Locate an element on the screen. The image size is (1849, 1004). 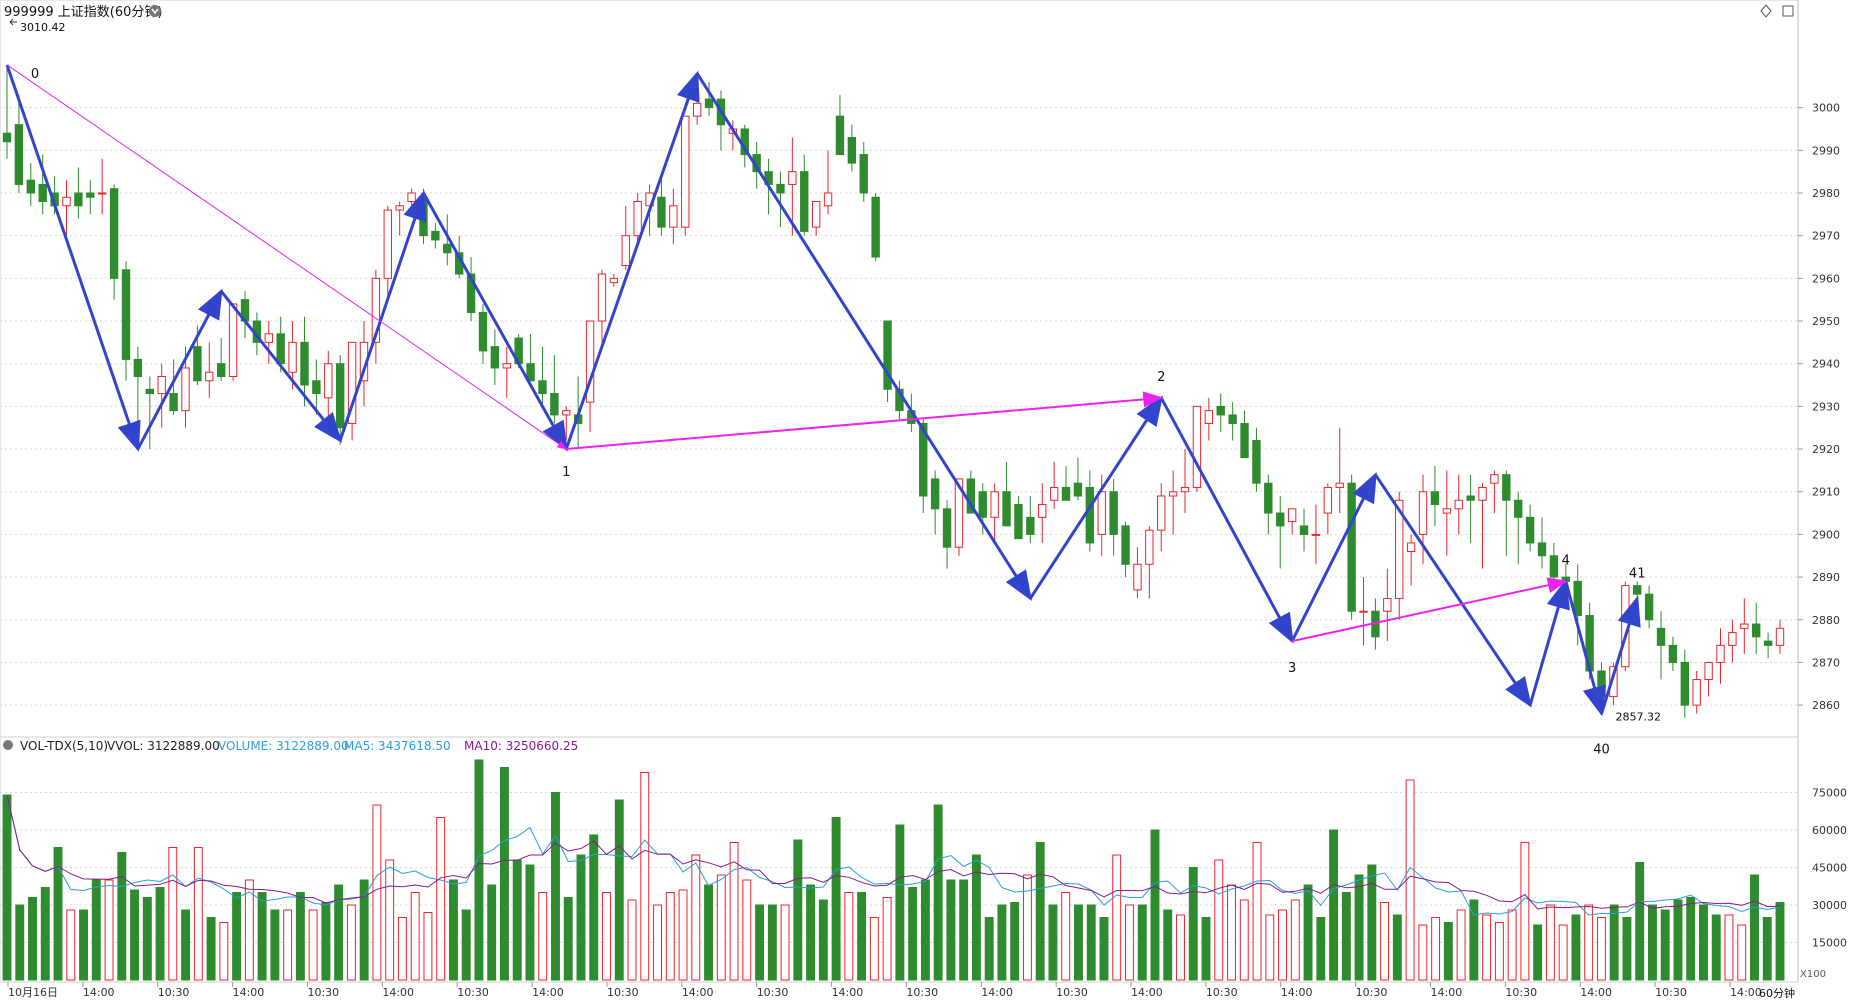
price-tick-label: 2940 is located at coordinates (1826, 364).